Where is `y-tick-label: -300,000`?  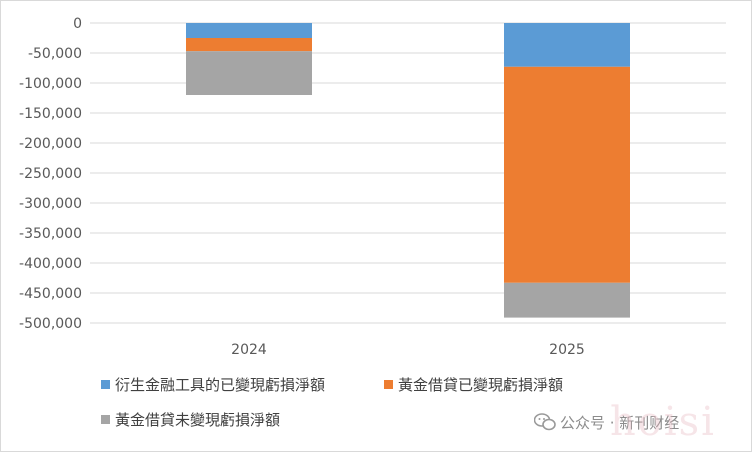 y-tick-label: -300,000 is located at coordinates (50, 204).